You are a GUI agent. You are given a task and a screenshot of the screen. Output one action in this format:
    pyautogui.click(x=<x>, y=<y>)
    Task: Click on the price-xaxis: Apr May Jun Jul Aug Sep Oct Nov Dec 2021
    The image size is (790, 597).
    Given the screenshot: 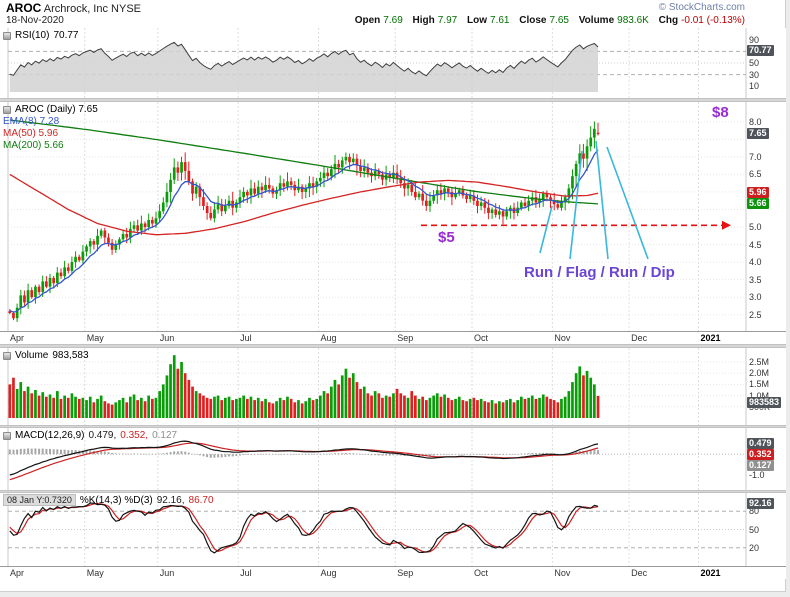 What is the action you would take?
    pyautogui.click(x=393, y=337)
    